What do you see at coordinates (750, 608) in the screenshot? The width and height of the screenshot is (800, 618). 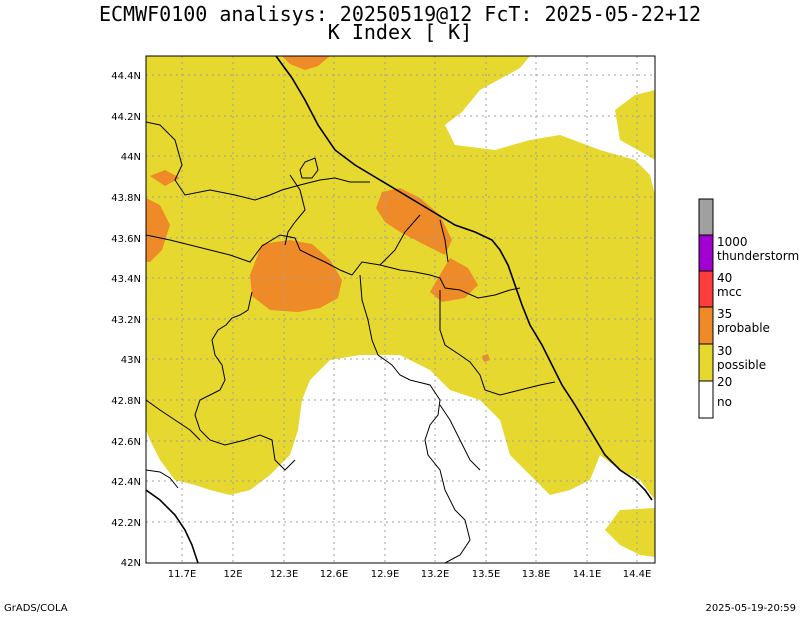 I see `footer-right: 2025-05-19-20:59` at bounding box center [750, 608].